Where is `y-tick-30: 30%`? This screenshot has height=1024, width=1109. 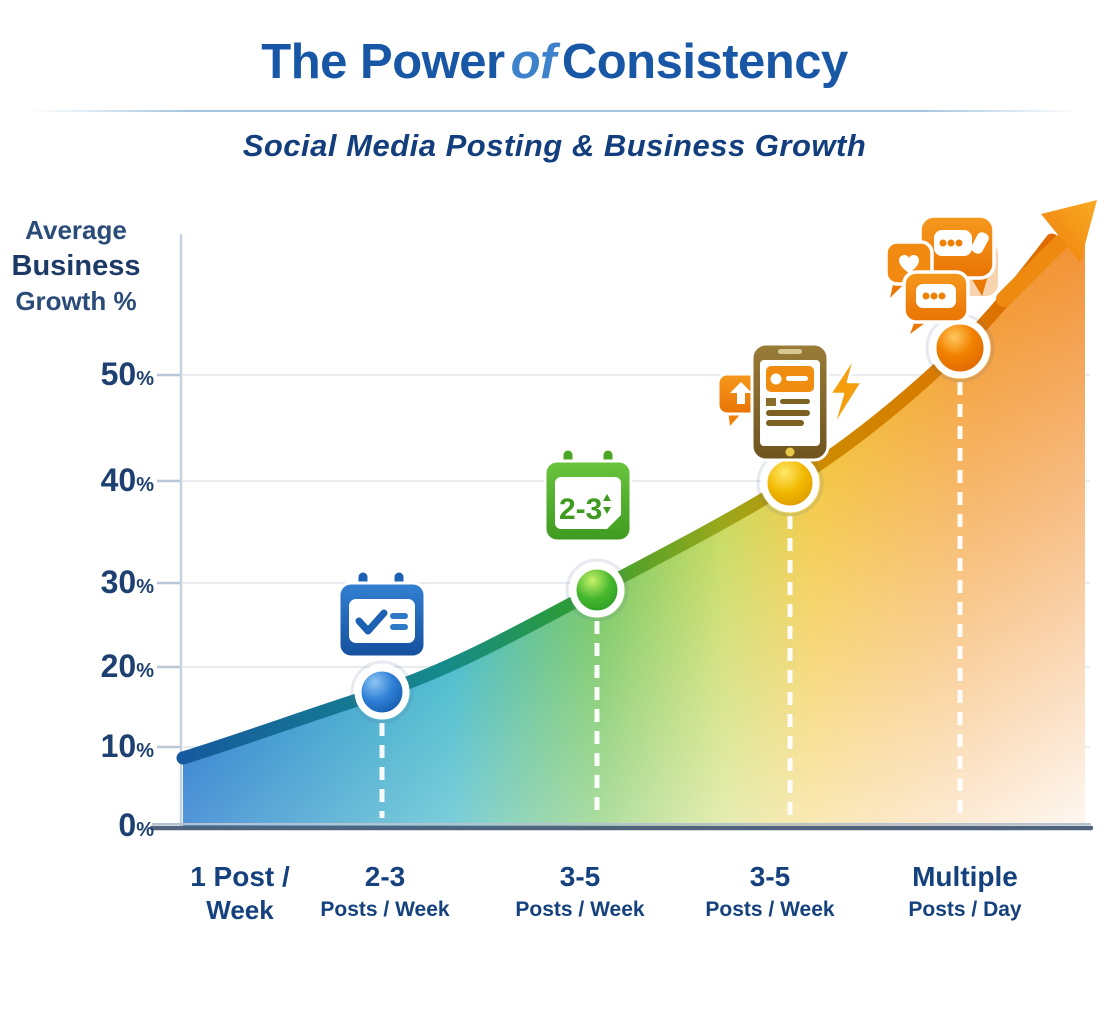 y-tick-30: 30% is located at coordinates (127, 582).